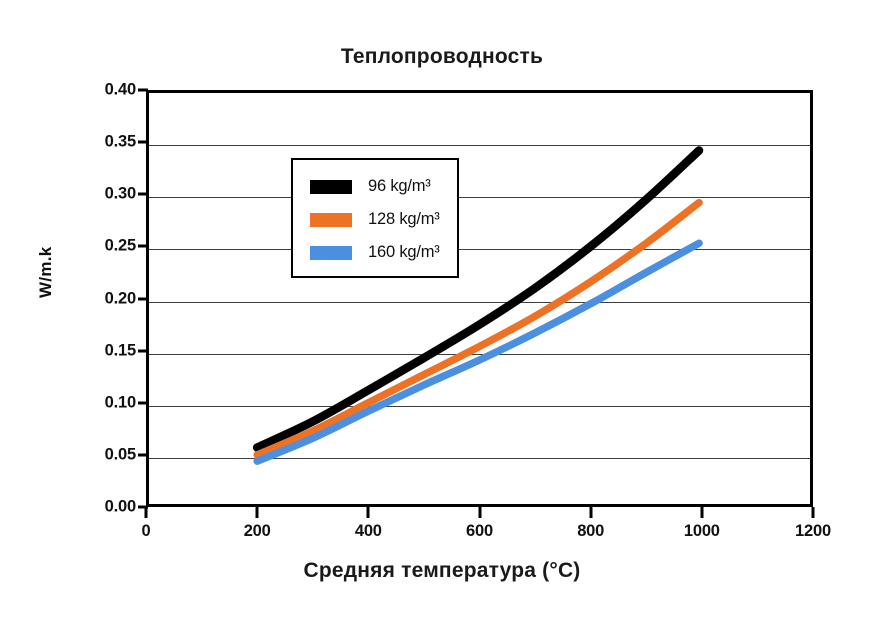 This screenshot has width=884, height=644. I want to click on y-axis-tick-label: 0.25, so click(120, 245).